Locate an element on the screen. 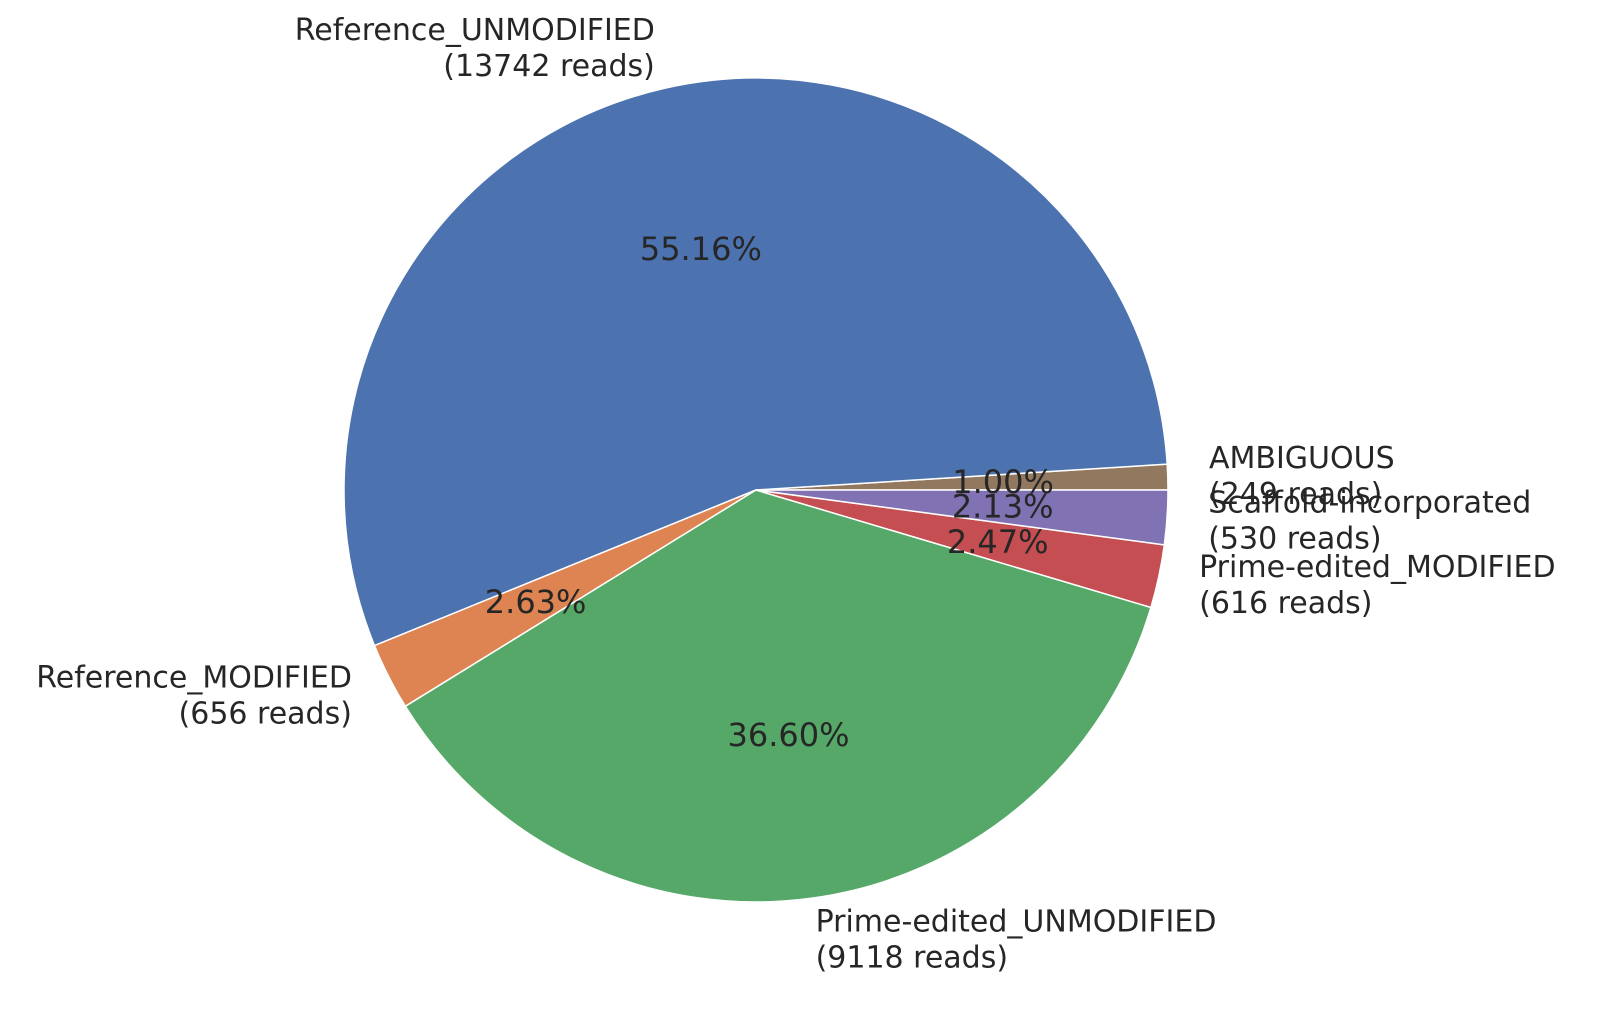 Image resolution: width=1606 pixels, height=1009 pixels. pie-slice-name: Prime-edited_MODIFIED is located at coordinates (1377, 567).